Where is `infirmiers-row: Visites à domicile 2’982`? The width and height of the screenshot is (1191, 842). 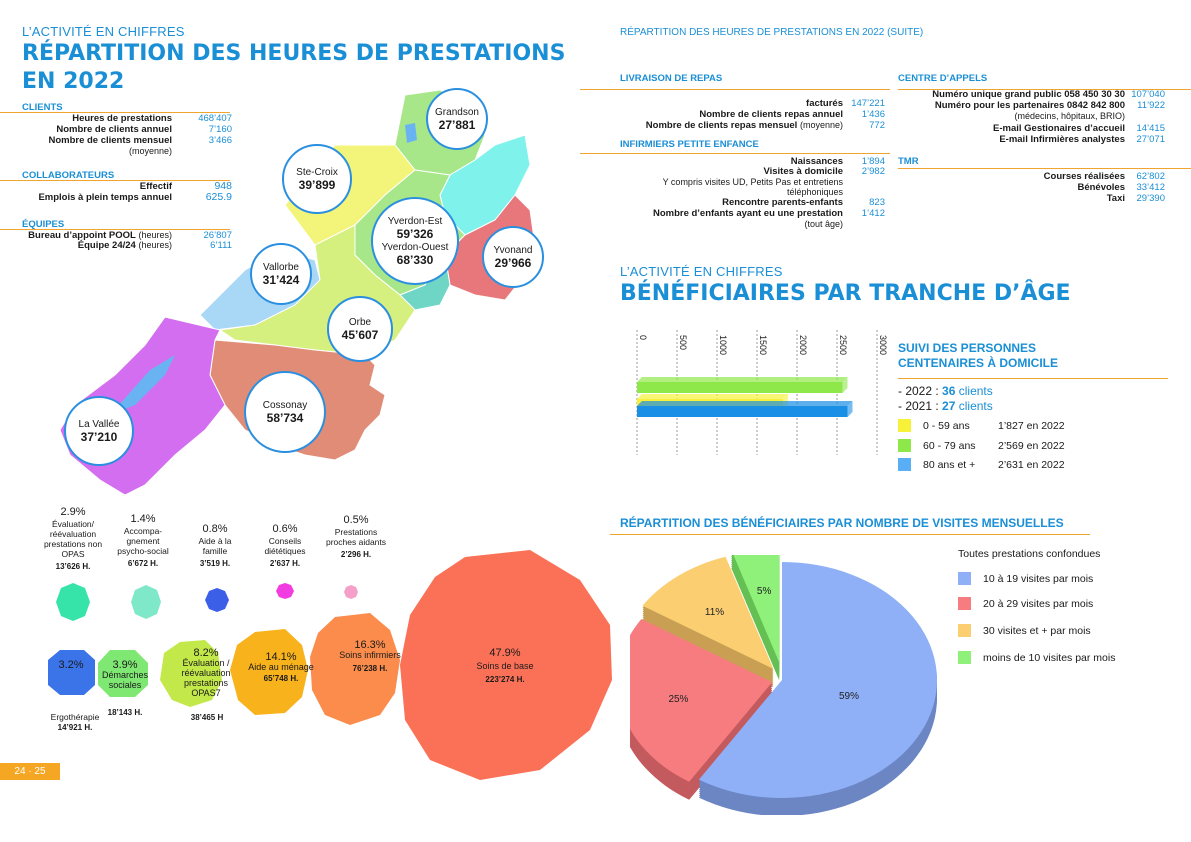 infirmiers-row: Visites à domicile 2’982 is located at coordinates (732, 171).